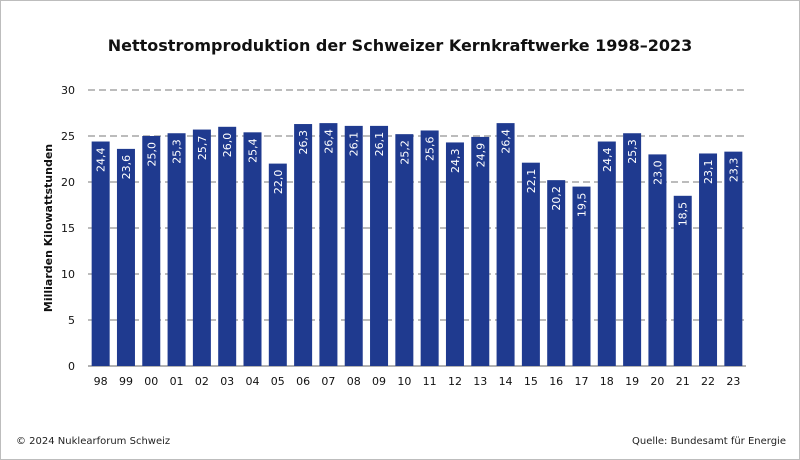 The image size is (800, 460). What do you see at coordinates (531, 181) in the screenshot?
I see `bar-value-label: 22,1` at bounding box center [531, 181].